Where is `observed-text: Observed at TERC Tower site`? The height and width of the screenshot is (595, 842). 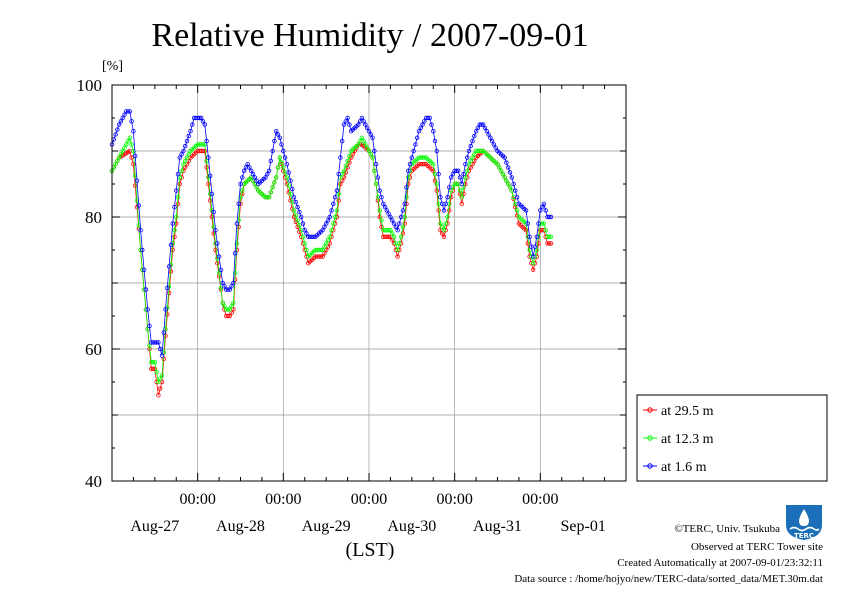
observed-text: Observed at TERC Tower site is located at coordinates (757, 547).